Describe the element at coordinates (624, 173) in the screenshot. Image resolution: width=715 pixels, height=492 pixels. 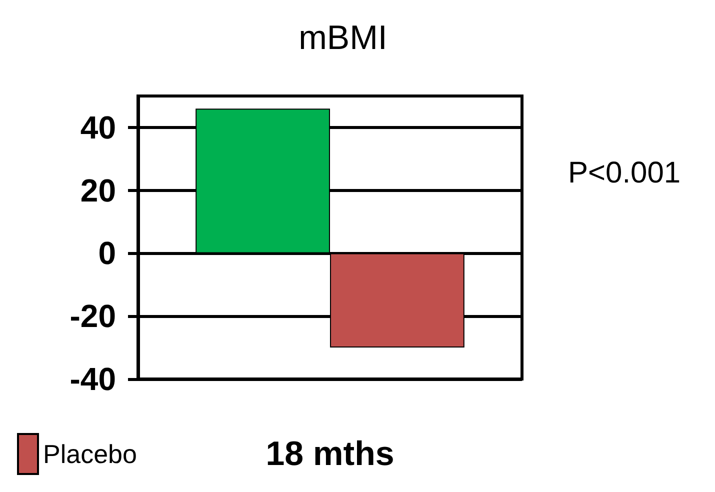
I see `text: P<0.001` at that location.